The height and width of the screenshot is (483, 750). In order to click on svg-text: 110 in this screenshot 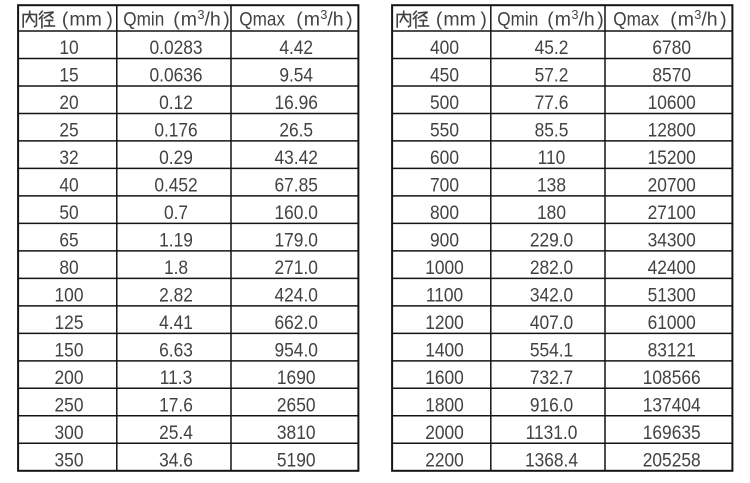, I will do `click(552, 157)`.